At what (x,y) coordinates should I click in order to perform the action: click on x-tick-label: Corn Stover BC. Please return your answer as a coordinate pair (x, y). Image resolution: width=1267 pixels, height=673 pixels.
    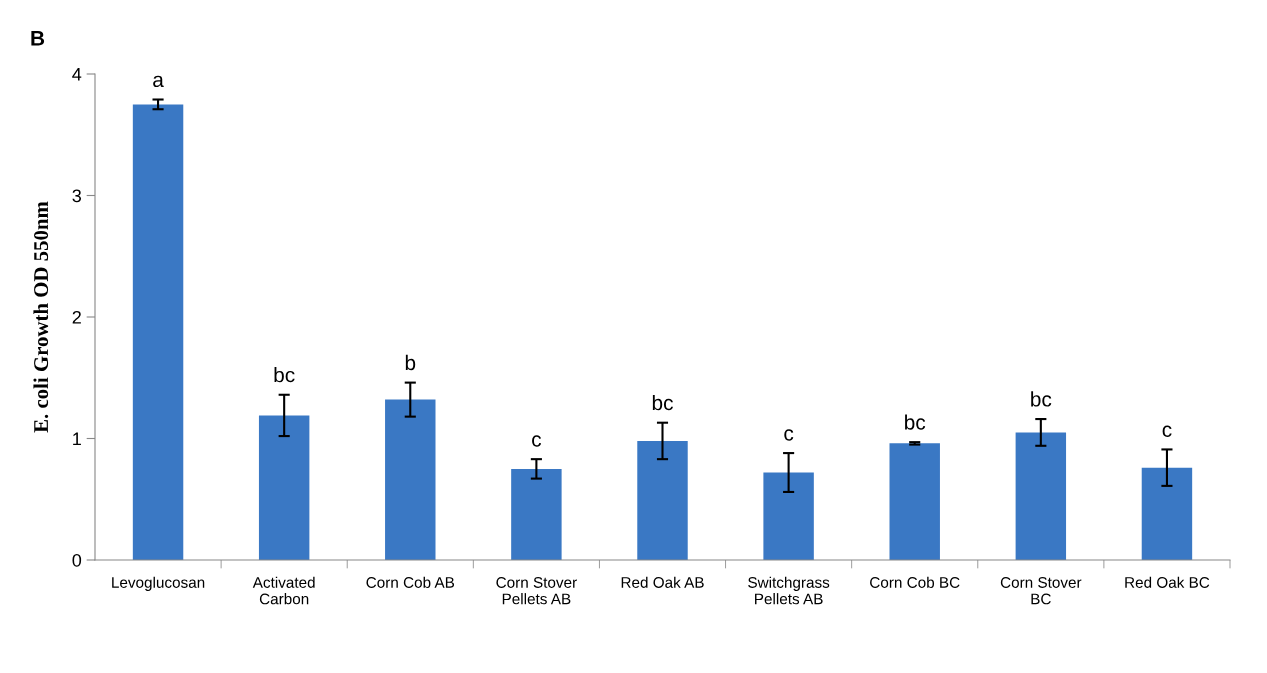
    Looking at the image, I should click on (1041, 591).